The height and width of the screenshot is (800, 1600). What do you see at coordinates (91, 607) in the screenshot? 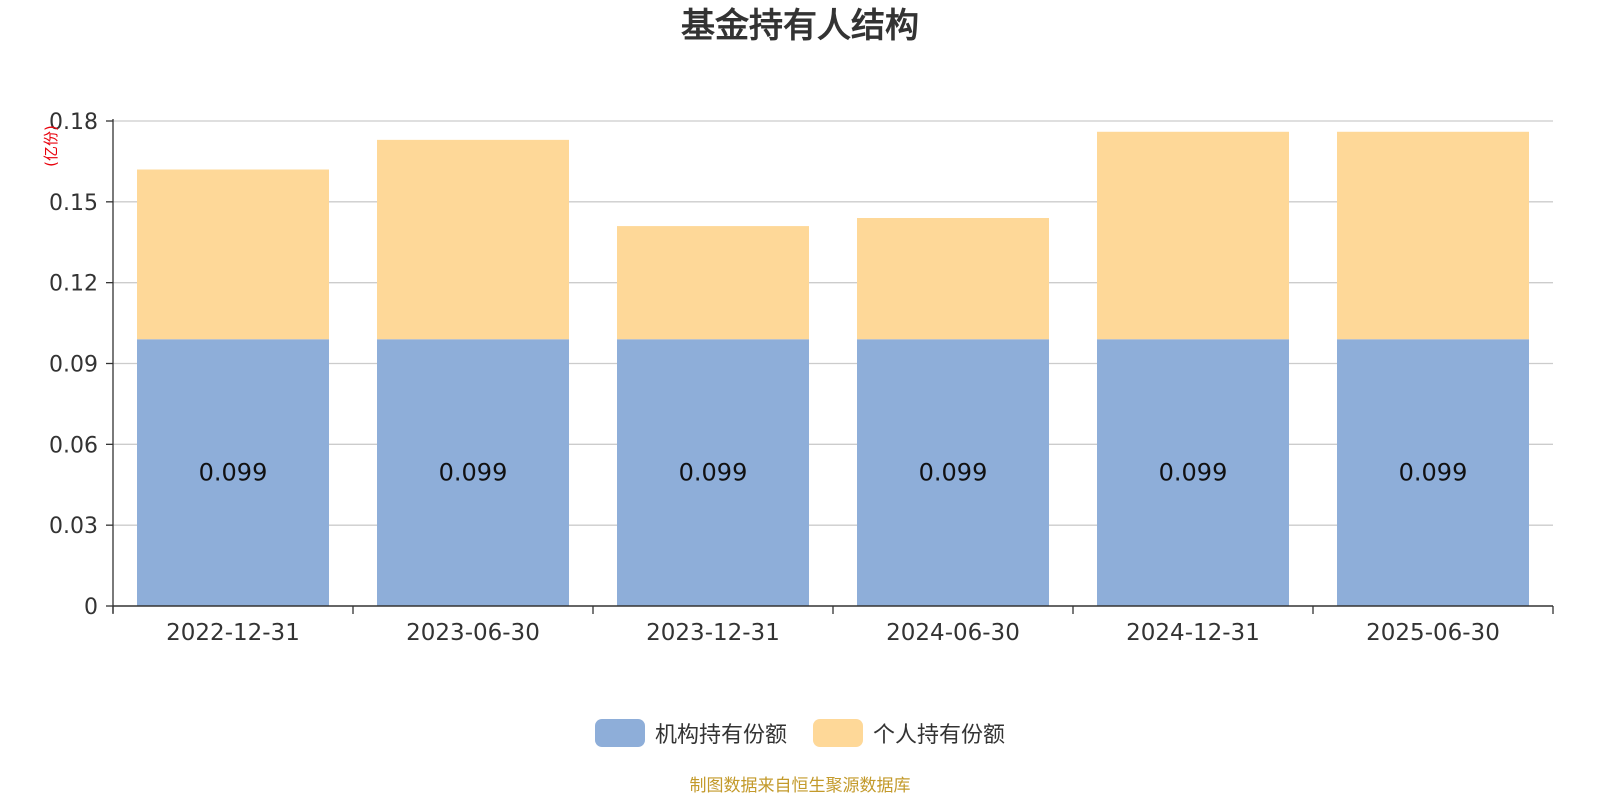
I see `y-tick-label: 0` at bounding box center [91, 607].